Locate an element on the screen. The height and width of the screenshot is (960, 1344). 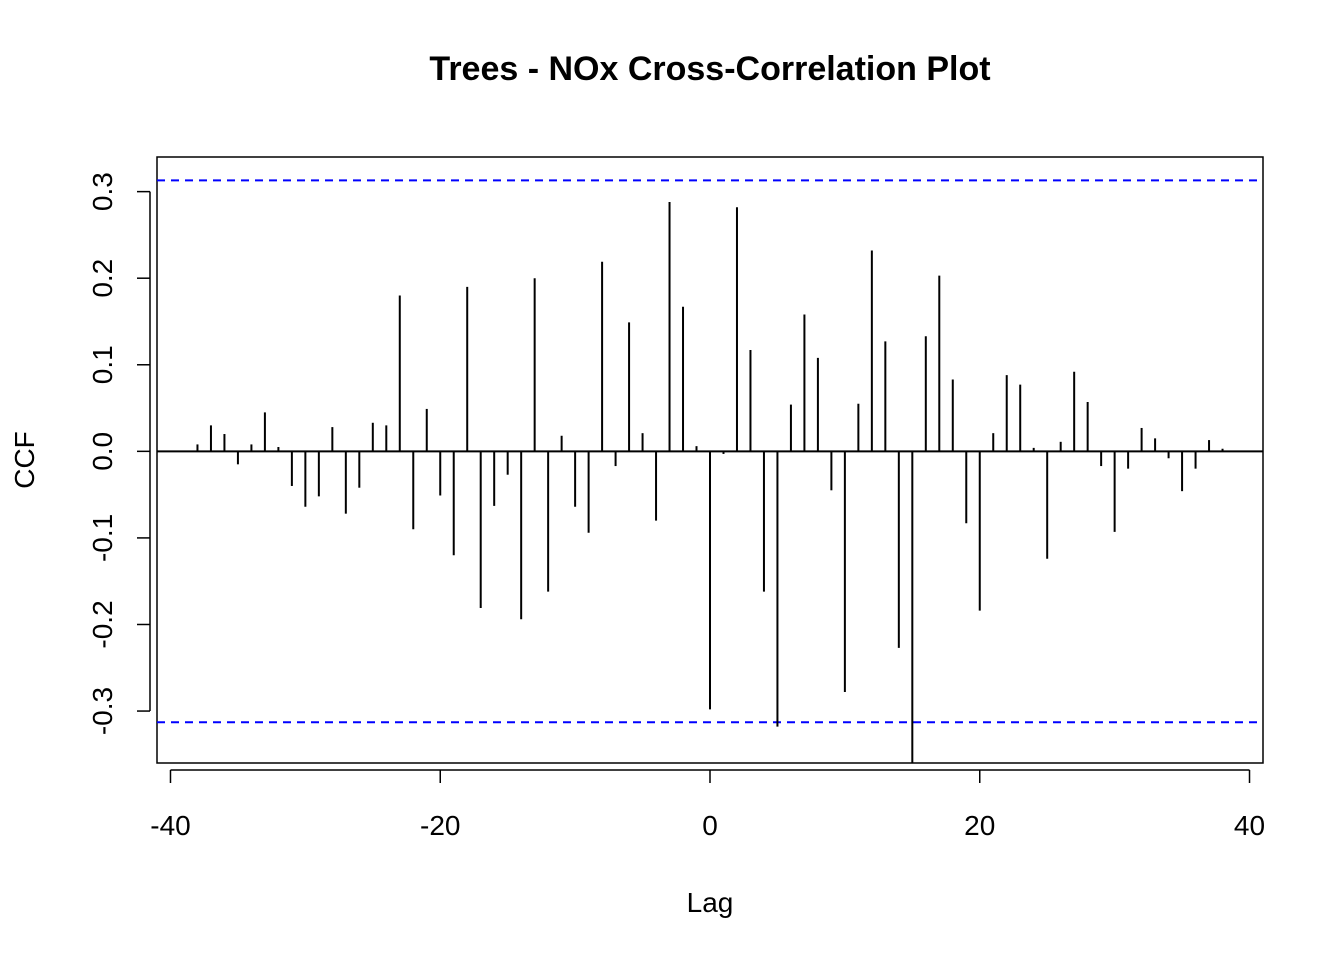
y-axis-label: CCF is located at coordinates (24, 460).